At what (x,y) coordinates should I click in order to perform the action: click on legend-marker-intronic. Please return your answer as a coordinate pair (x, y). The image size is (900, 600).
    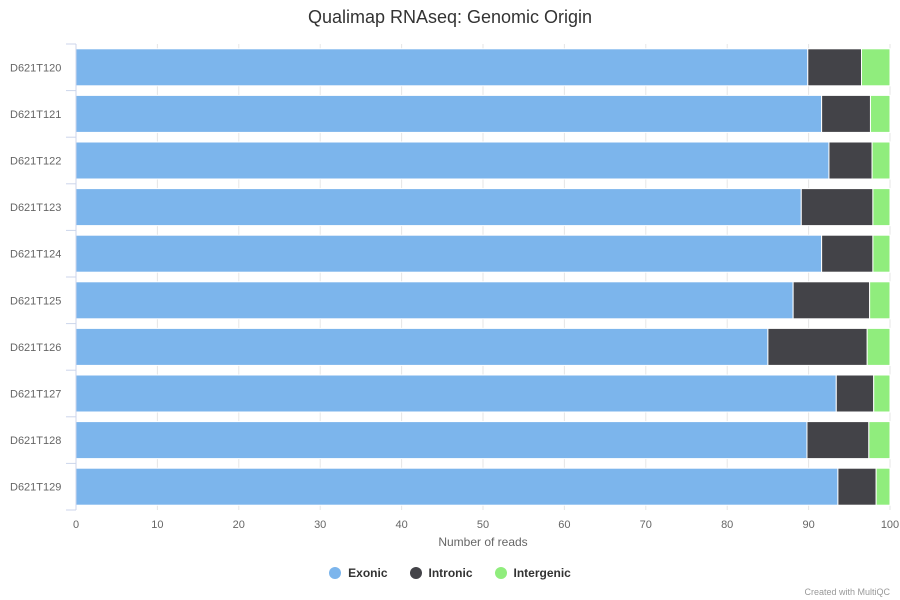
    Looking at the image, I should click on (415, 573).